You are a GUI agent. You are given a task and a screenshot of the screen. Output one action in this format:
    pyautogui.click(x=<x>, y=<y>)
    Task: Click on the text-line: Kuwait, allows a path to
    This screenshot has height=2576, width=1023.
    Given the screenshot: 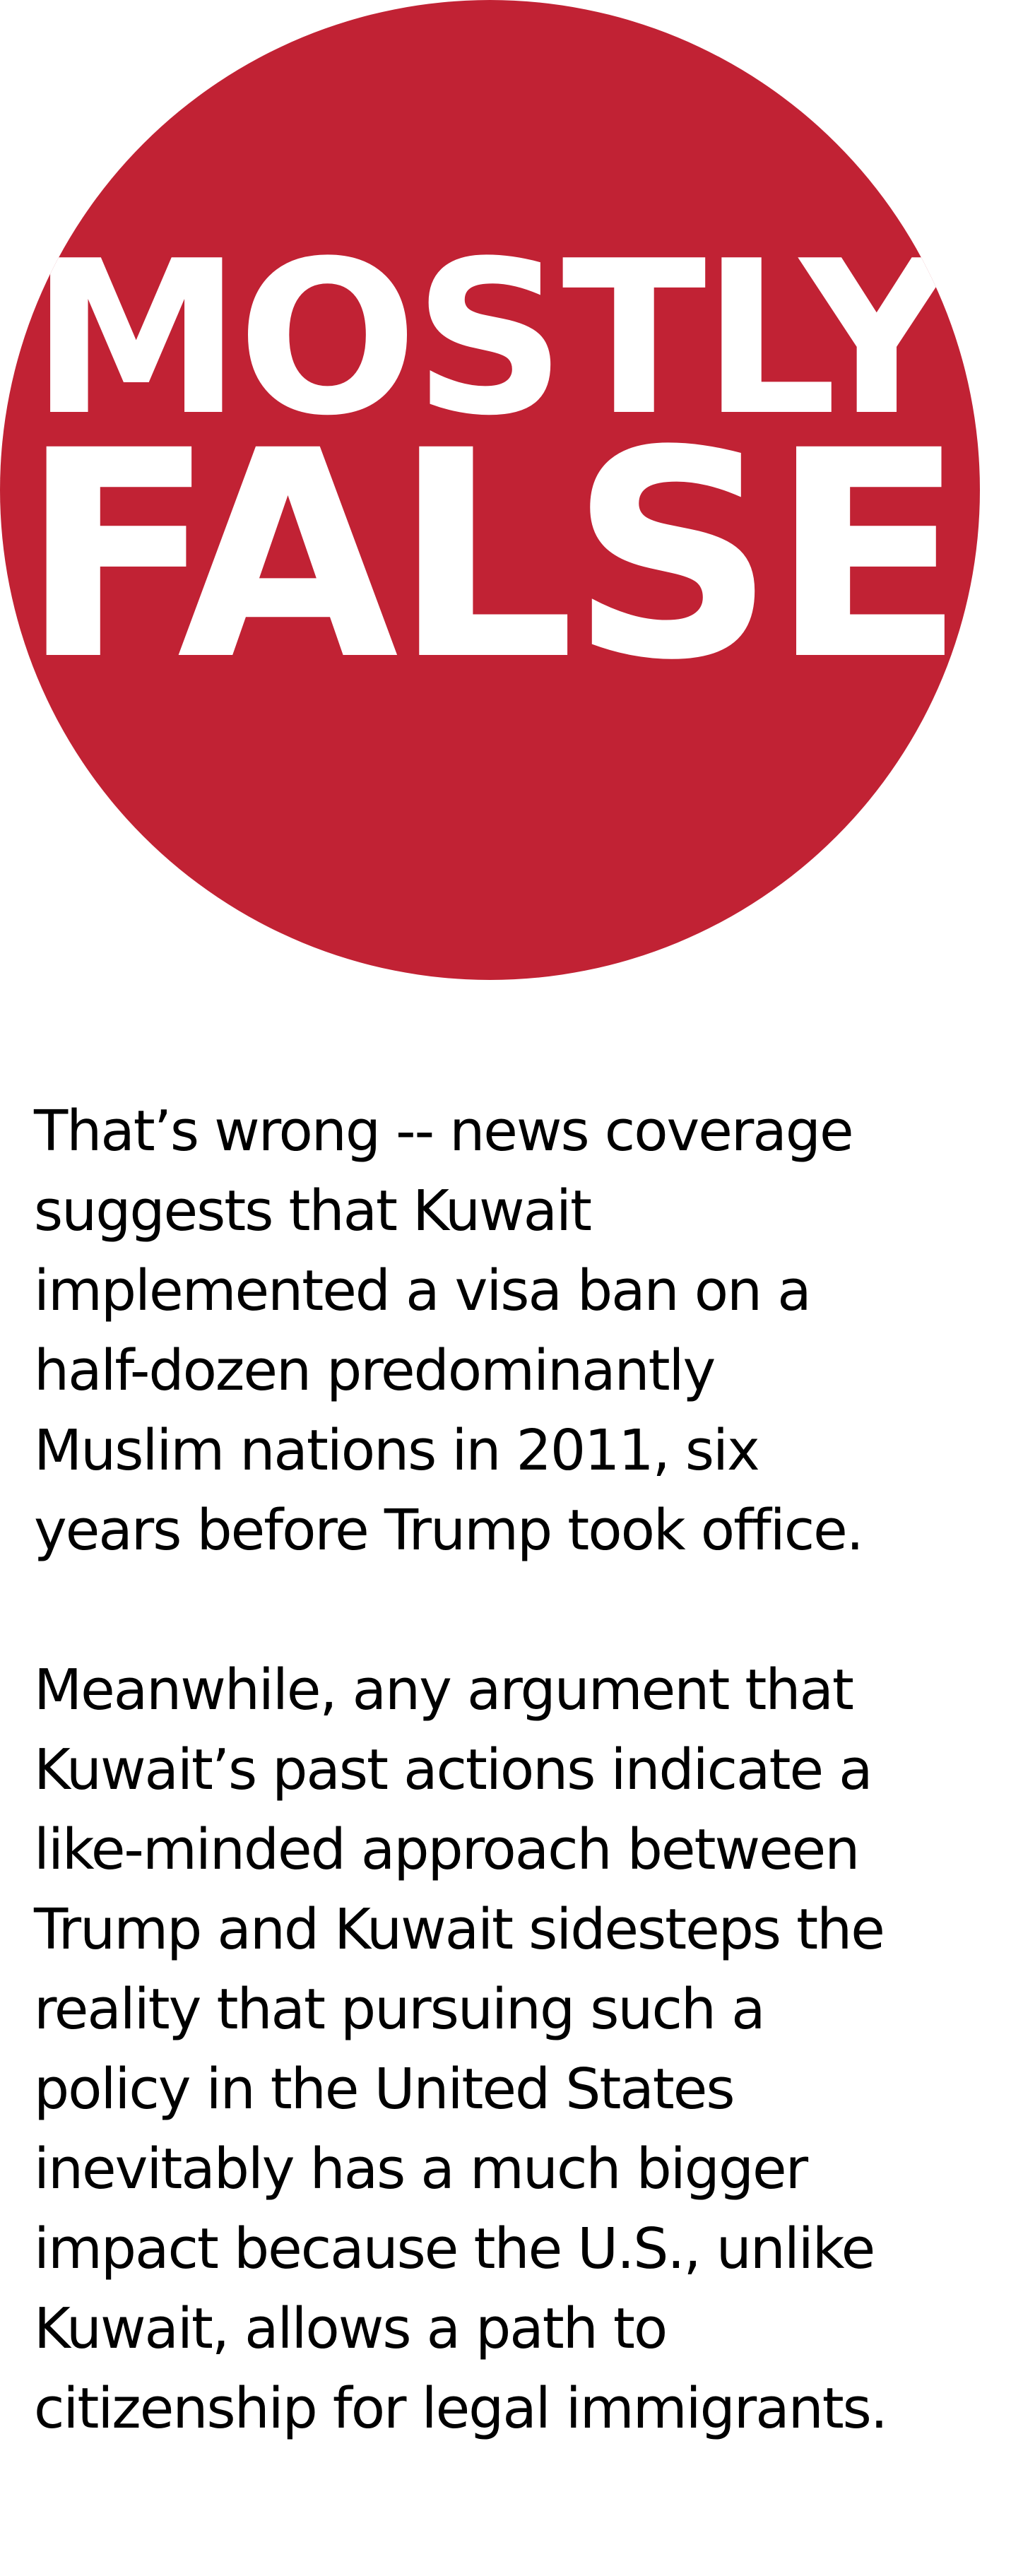 What is the action you would take?
    pyautogui.click(x=351, y=2328)
    